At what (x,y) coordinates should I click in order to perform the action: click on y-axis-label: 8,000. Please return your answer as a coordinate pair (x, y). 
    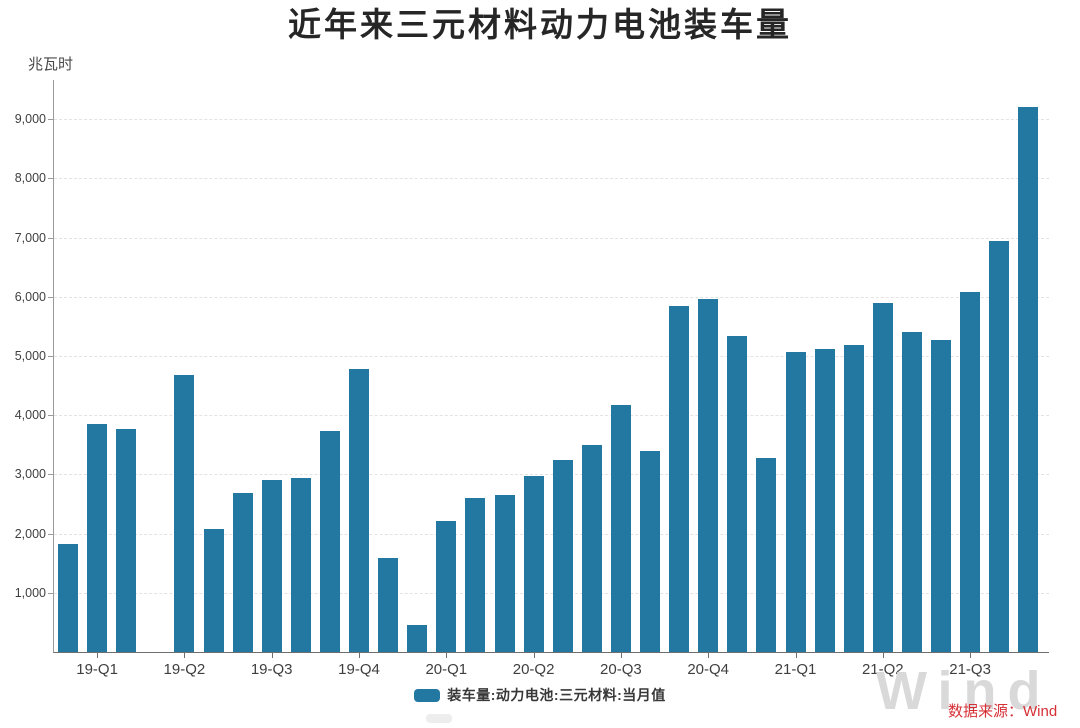
    Looking at the image, I should click on (30, 178).